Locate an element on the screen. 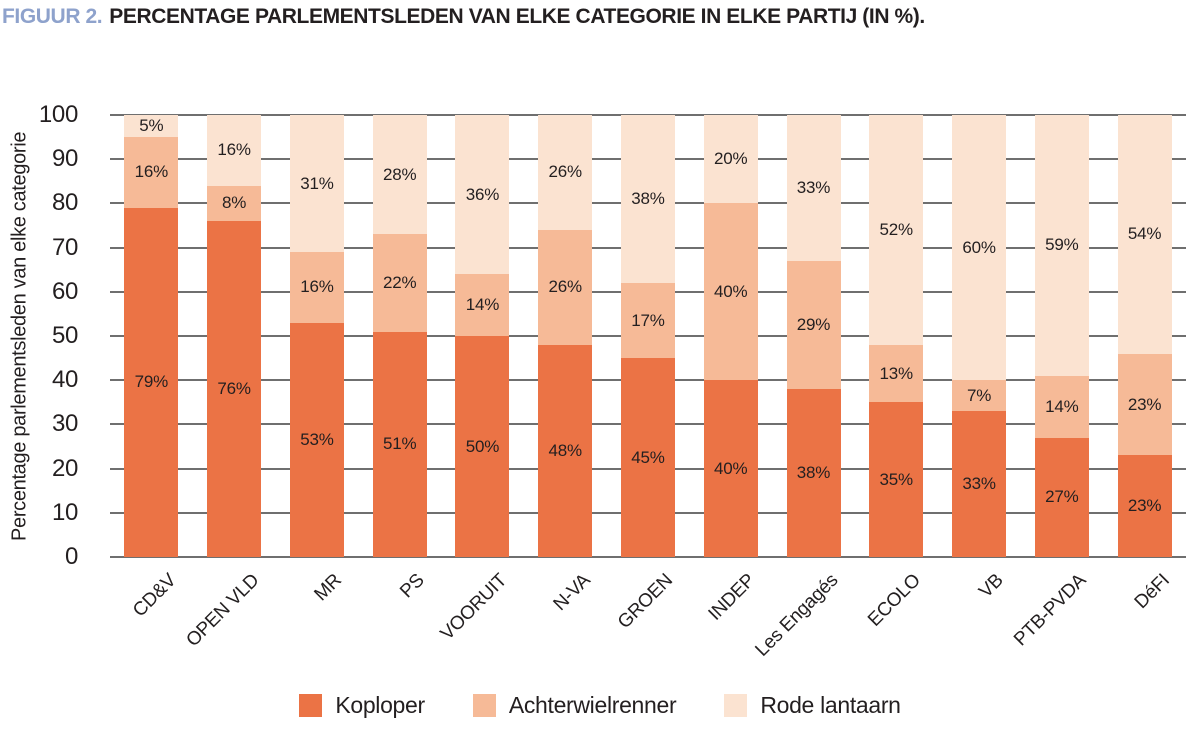 This screenshot has width=1200, height=734. bar-segment-value-label: 13% is located at coordinates (896, 373).